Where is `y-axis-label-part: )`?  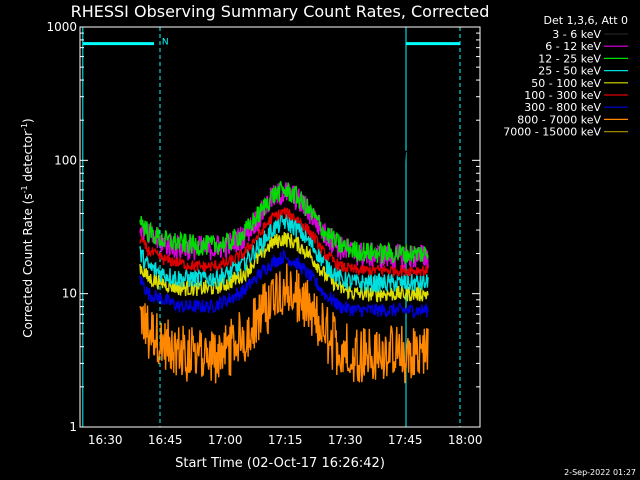 y-axis-label-part: ) is located at coordinates (28, 120).